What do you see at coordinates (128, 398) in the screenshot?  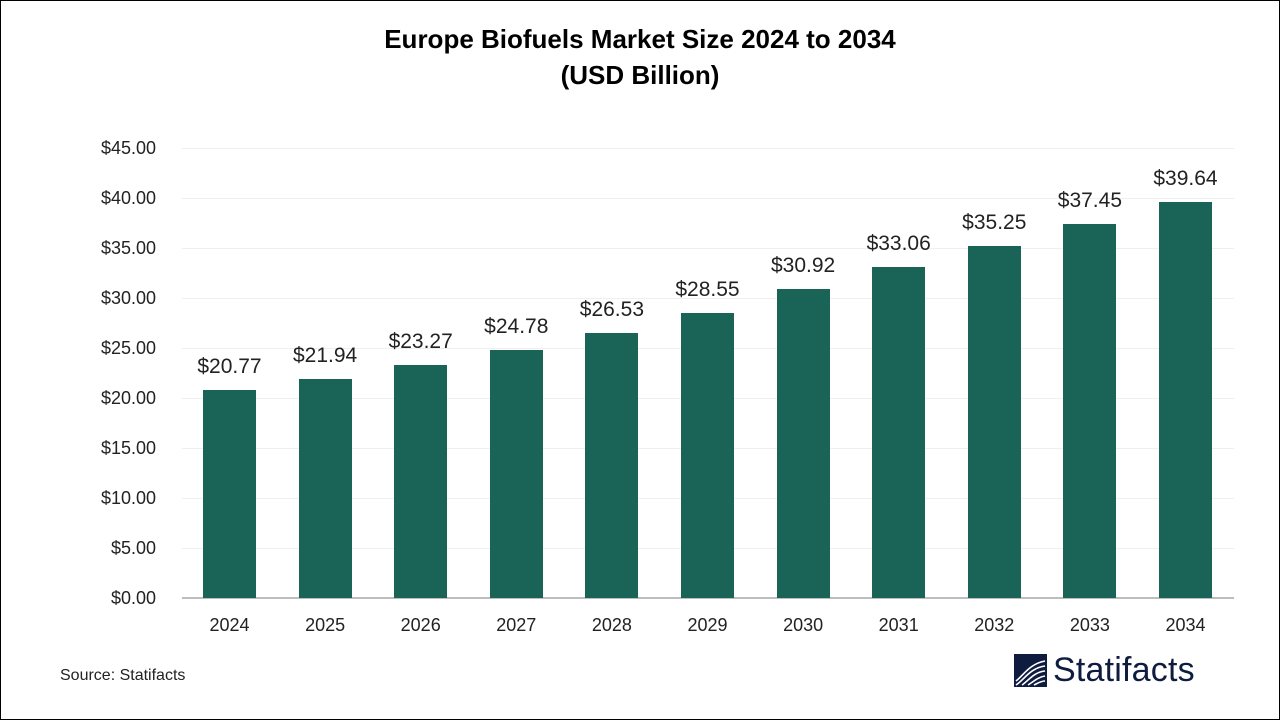 I see `y-tick-label: $20.00` at bounding box center [128, 398].